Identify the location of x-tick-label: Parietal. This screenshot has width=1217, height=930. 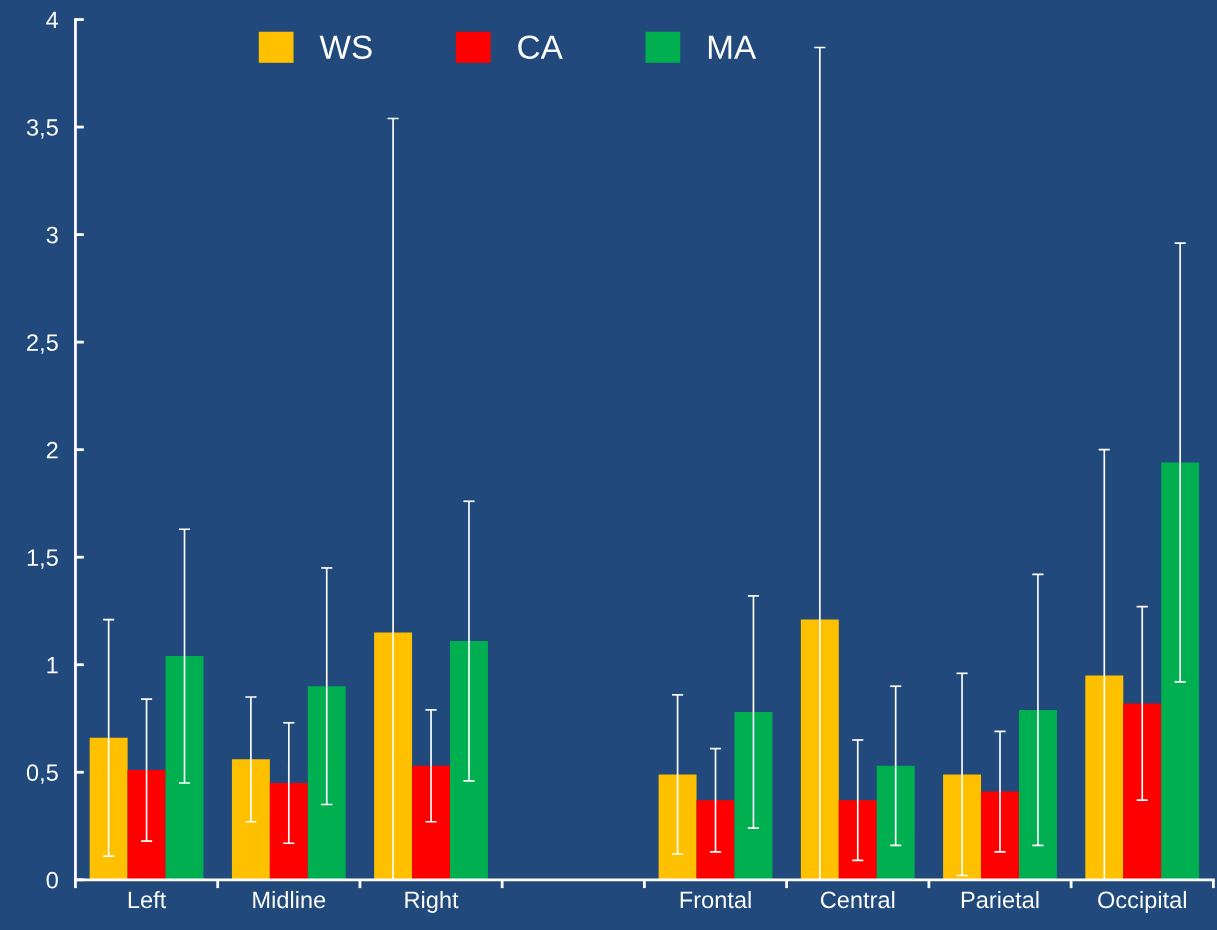
(1000, 899).